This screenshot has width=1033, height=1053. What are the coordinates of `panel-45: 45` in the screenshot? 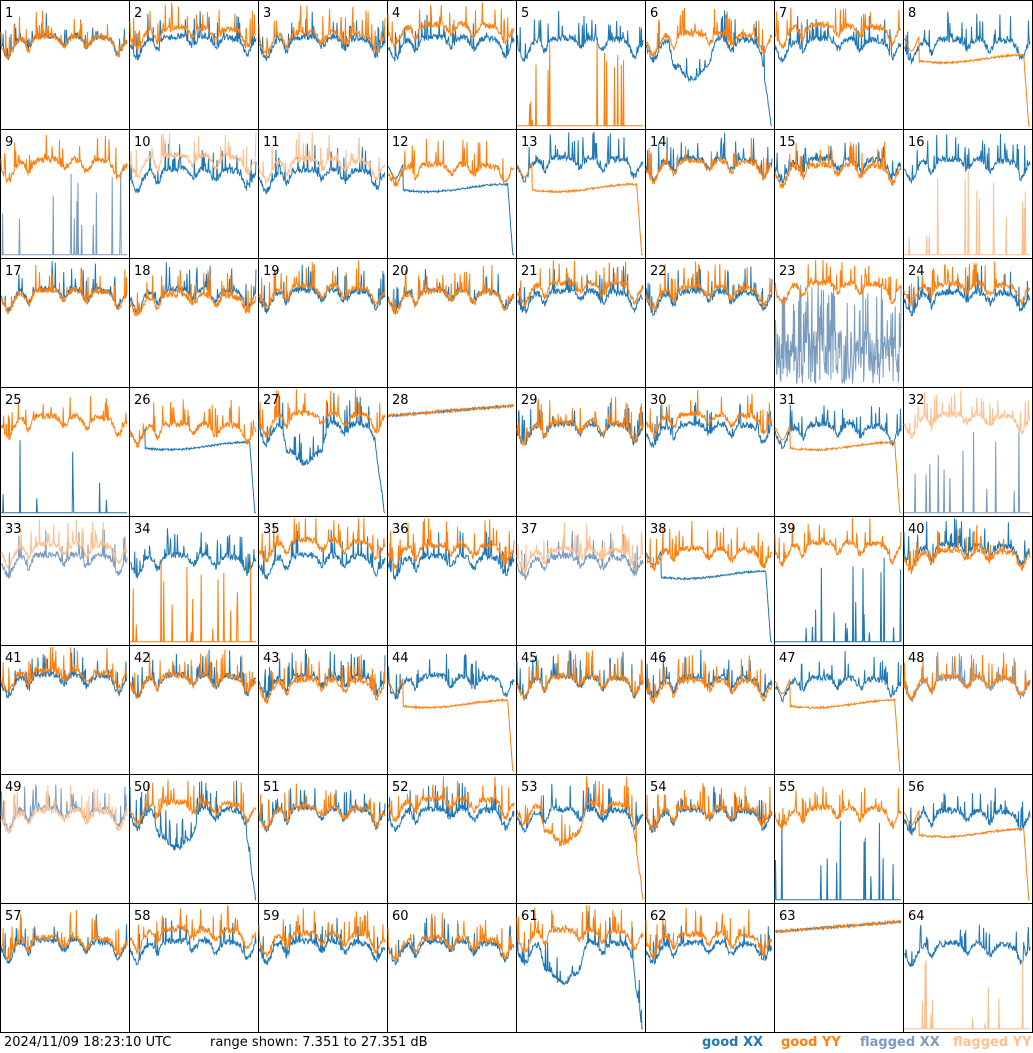 It's located at (581, 710).